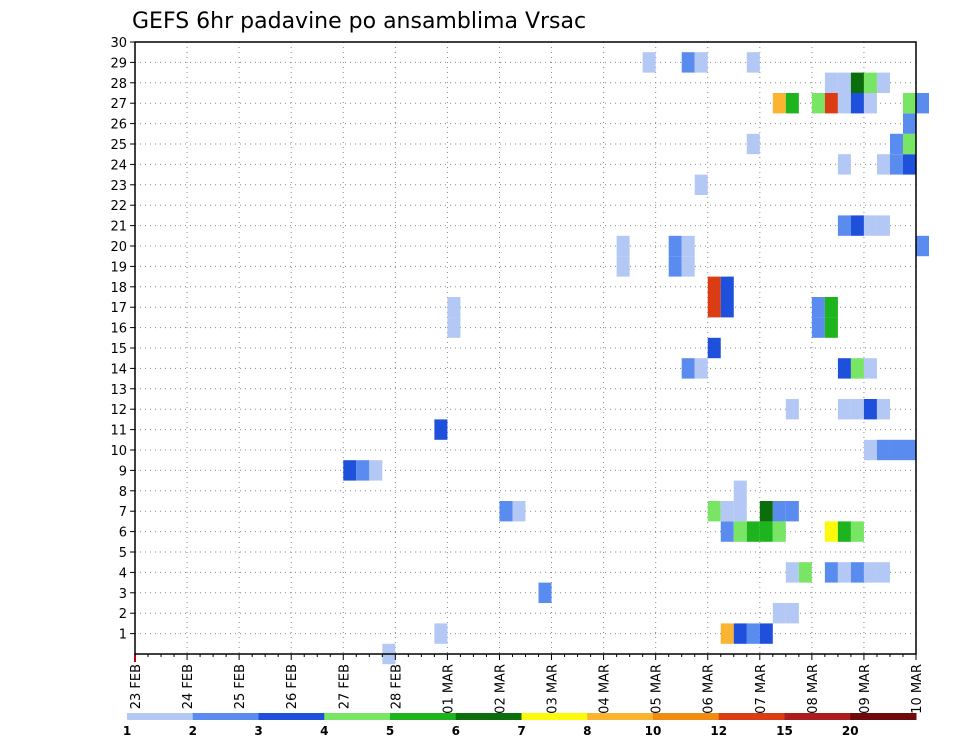  What do you see at coordinates (118, 247) in the screenshot?
I see `y-tick-label: 20` at bounding box center [118, 247].